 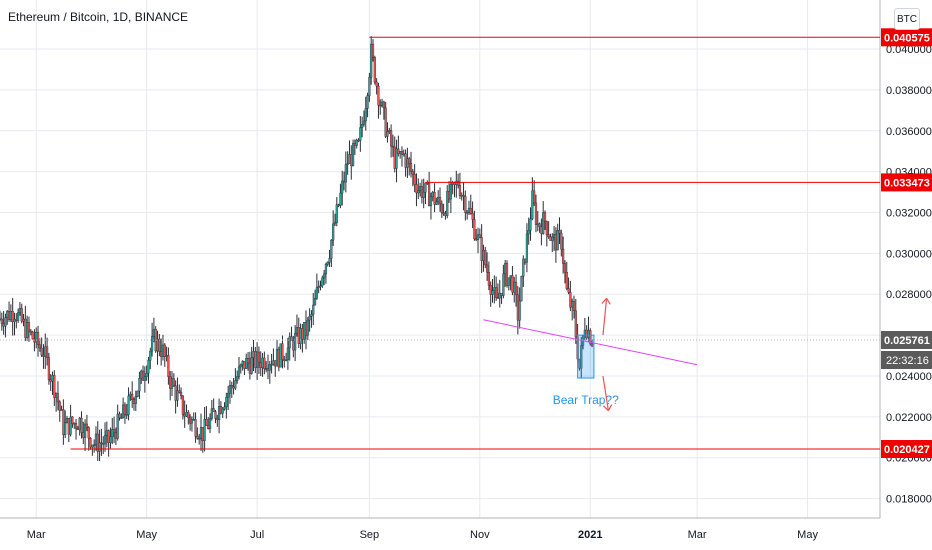 What do you see at coordinates (909, 214) in the screenshot?
I see `y-tick-label: 0.032000` at bounding box center [909, 214].